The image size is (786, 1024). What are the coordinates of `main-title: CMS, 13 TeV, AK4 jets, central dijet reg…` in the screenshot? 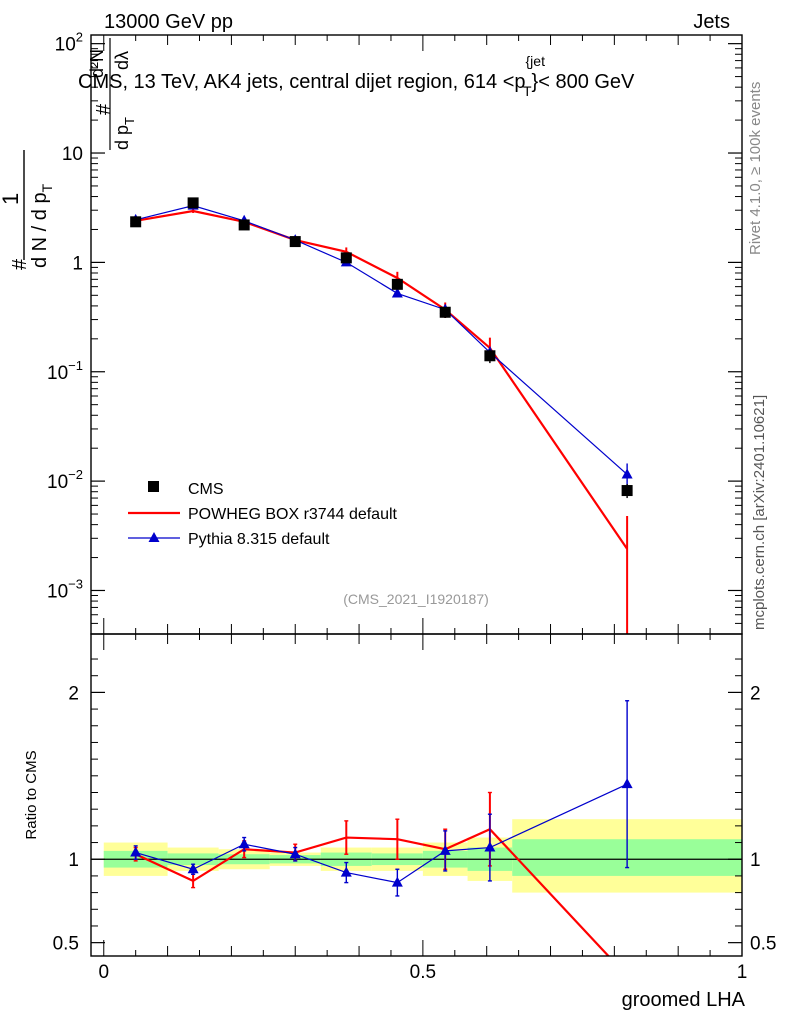 It's located at (356, 76).